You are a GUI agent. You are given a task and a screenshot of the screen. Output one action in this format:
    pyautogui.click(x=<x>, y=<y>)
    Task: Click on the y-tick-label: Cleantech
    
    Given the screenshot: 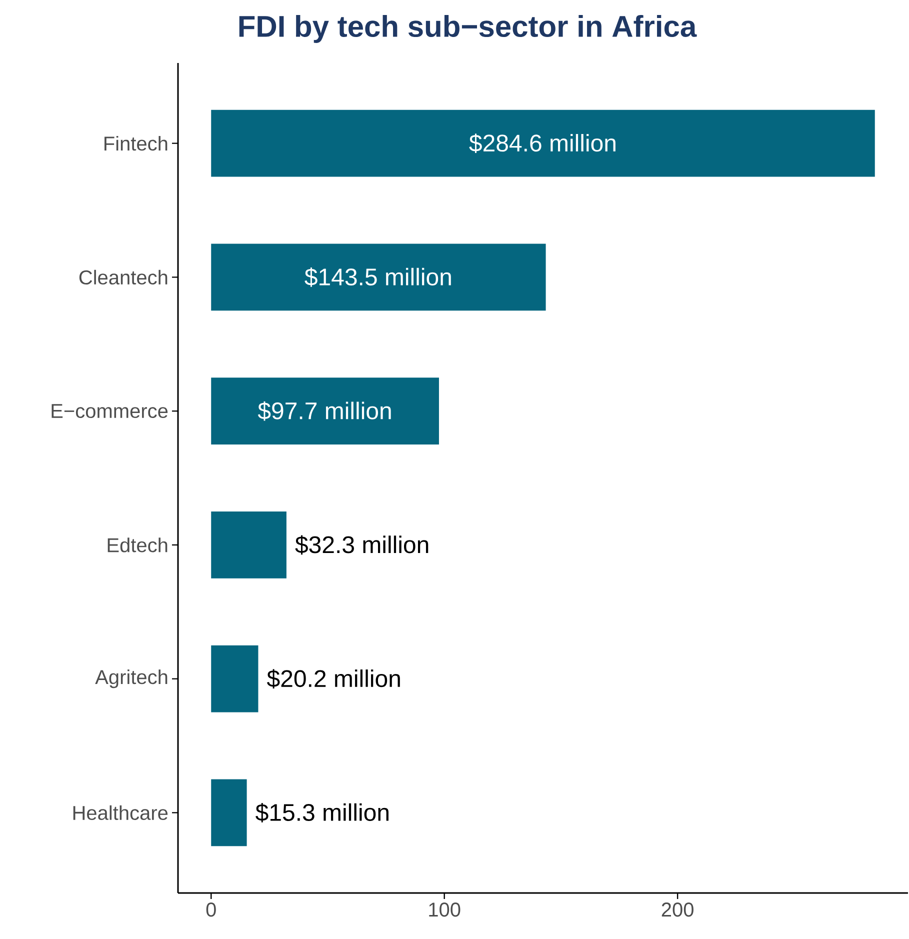 What is the action you would take?
    pyautogui.click(x=124, y=277)
    